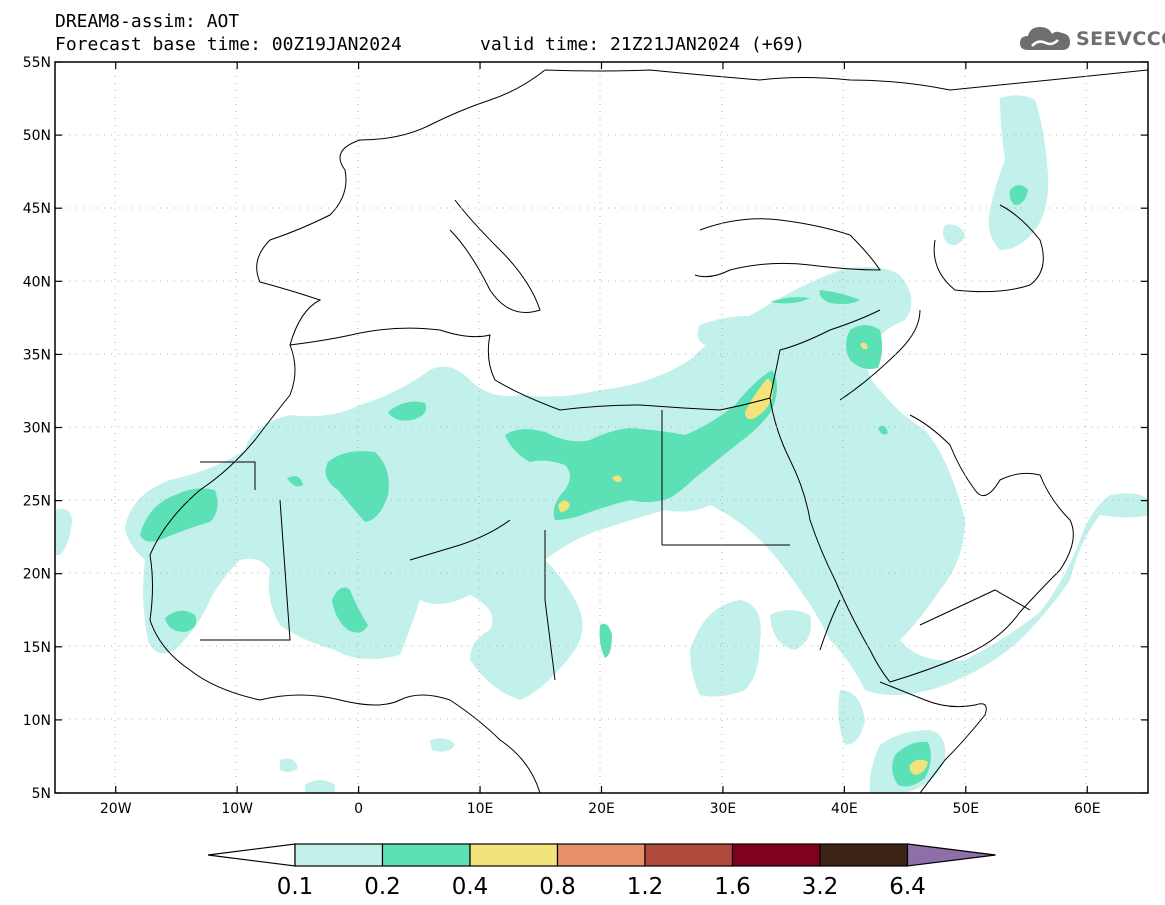 Image resolution: width=1165 pixels, height=905 pixels. I want to click on lon-tick-label: 60E, so click(1087, 809).